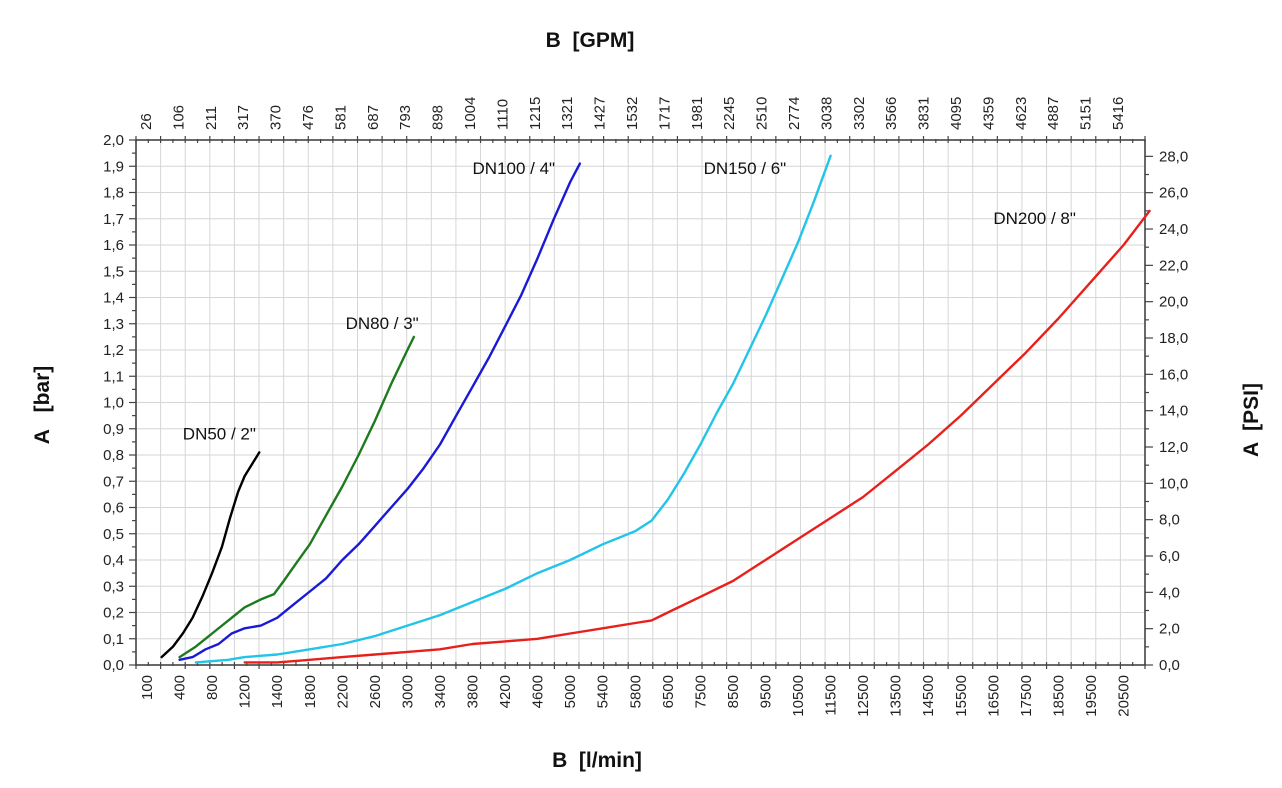 This screenshot has height=788, width=1282. I want to click on x-top-tick-label: 2245, so click(729, 113).